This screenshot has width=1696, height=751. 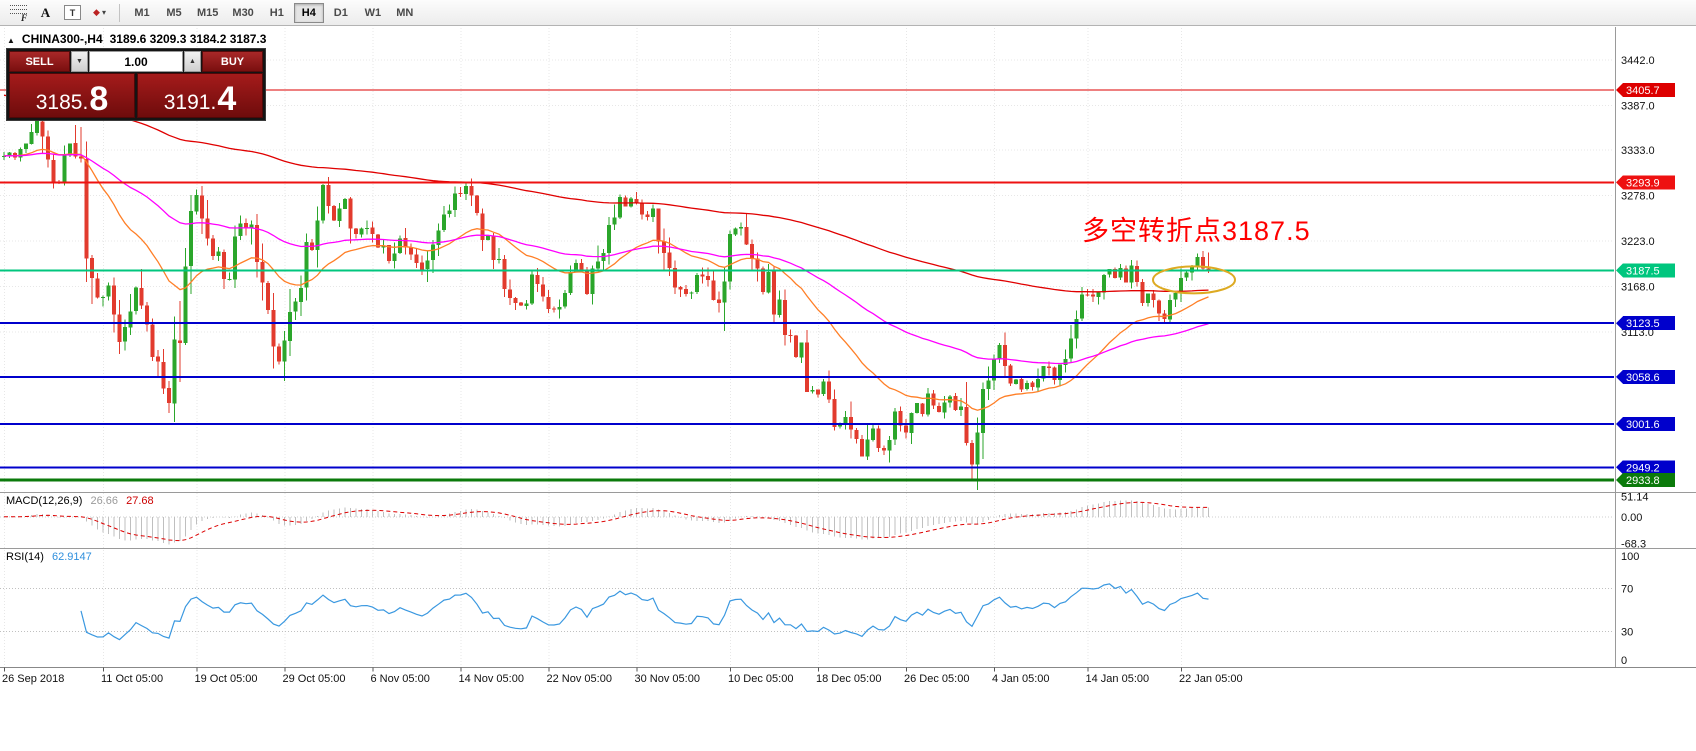 I want to click on text-tool-button: A, so click(x=45, y=13).